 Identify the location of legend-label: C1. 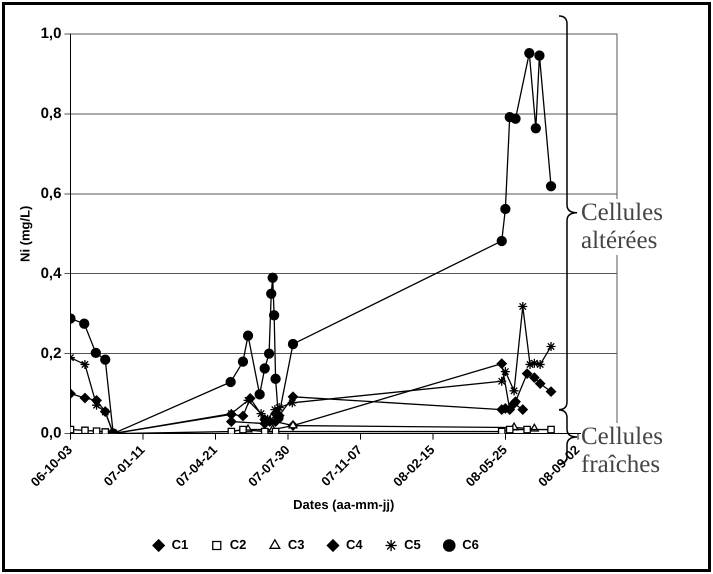
(180, 544).